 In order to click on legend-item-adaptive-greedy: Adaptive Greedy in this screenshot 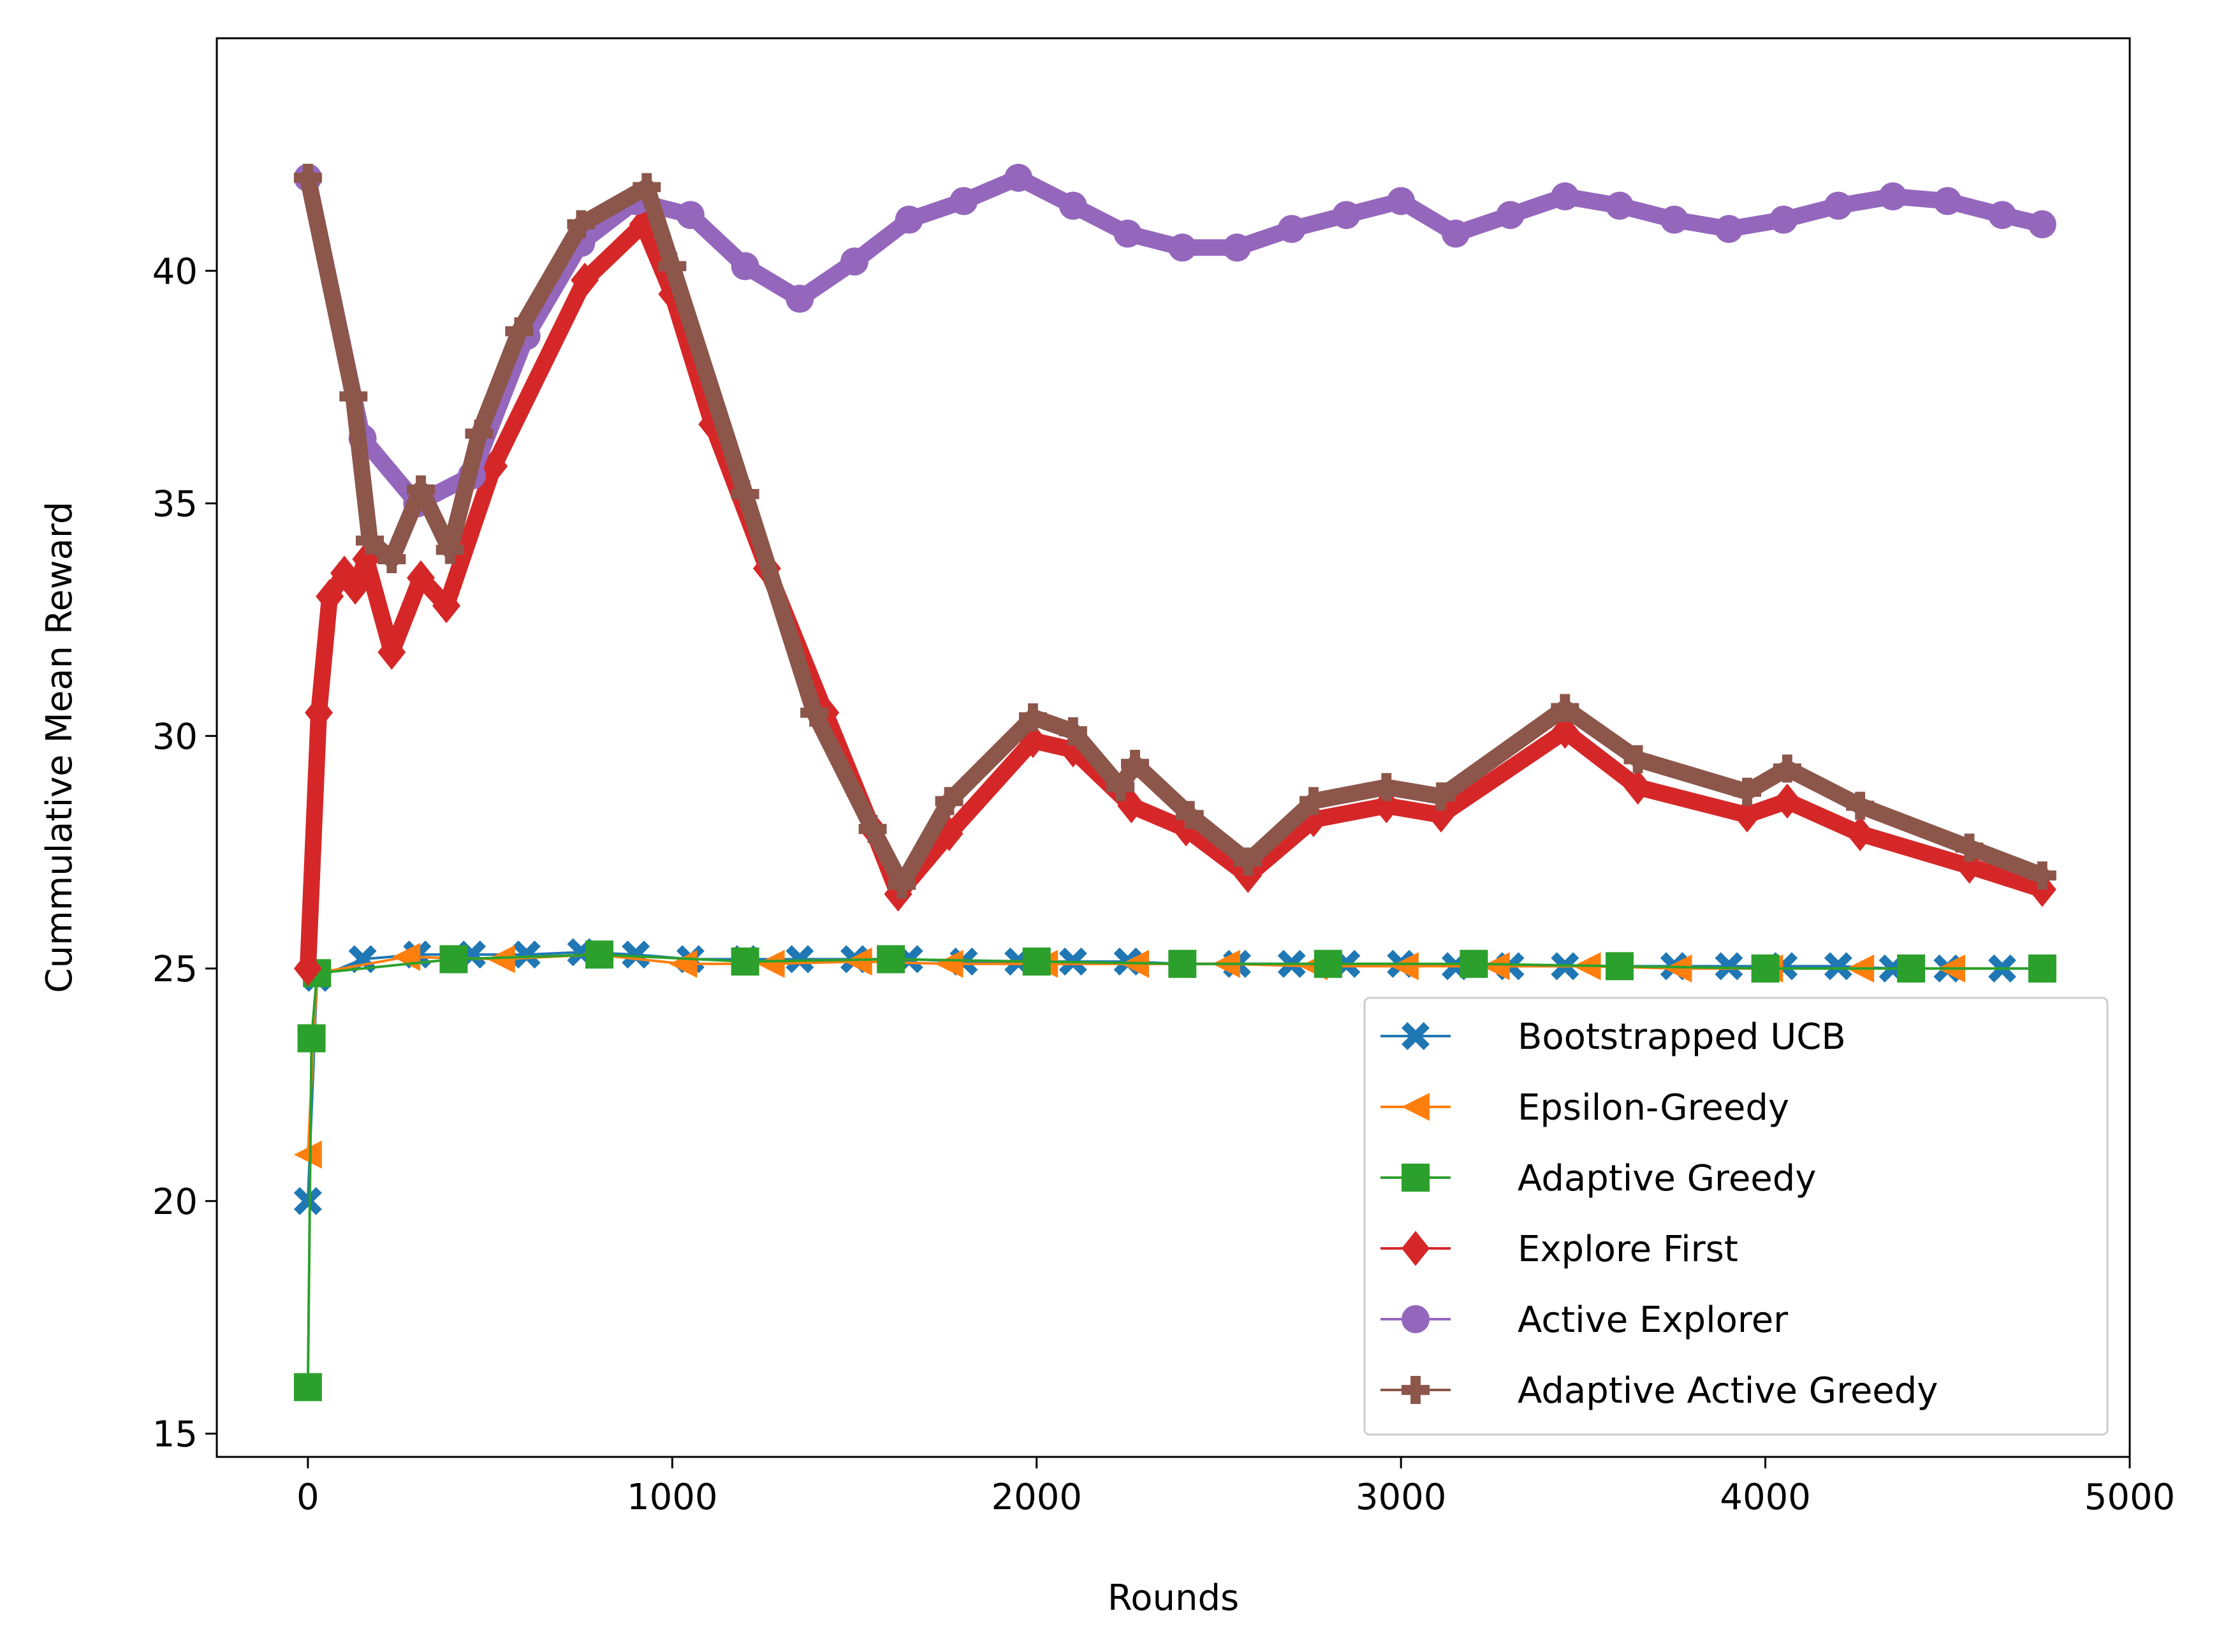, I will do `click(1598, 1179)`.